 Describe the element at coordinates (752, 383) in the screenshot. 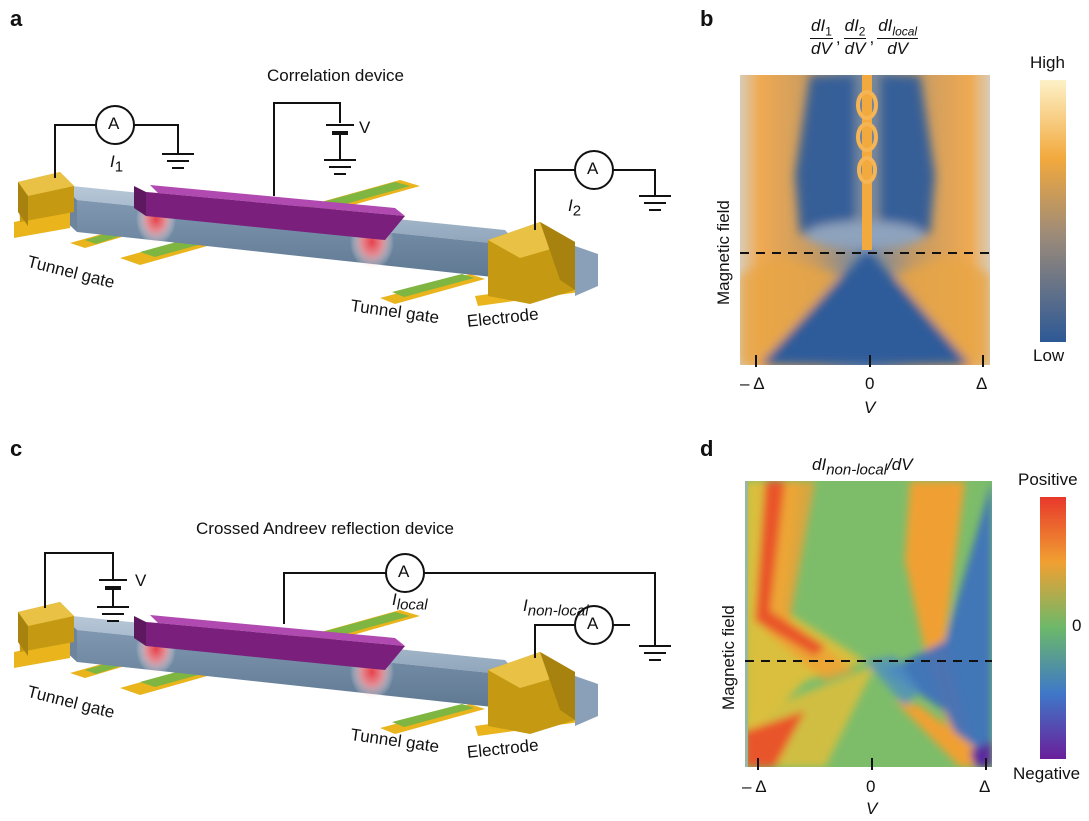

I see `xtick-minus-delta-b: – Δ` at that location.